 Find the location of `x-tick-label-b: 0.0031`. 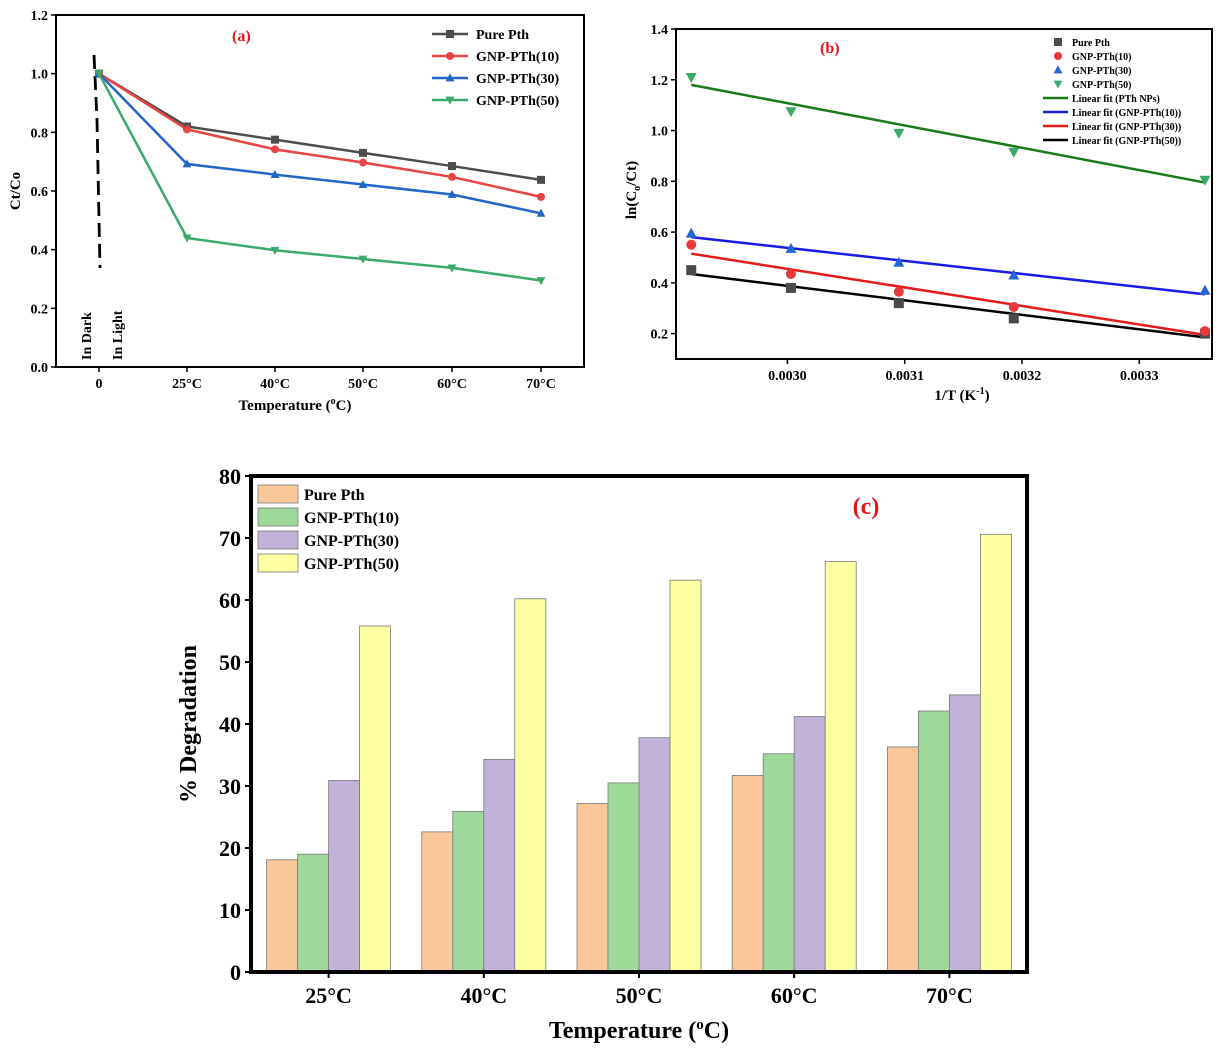

x-tick-label-b: 0.0031 is located at coordinates (904, 376).